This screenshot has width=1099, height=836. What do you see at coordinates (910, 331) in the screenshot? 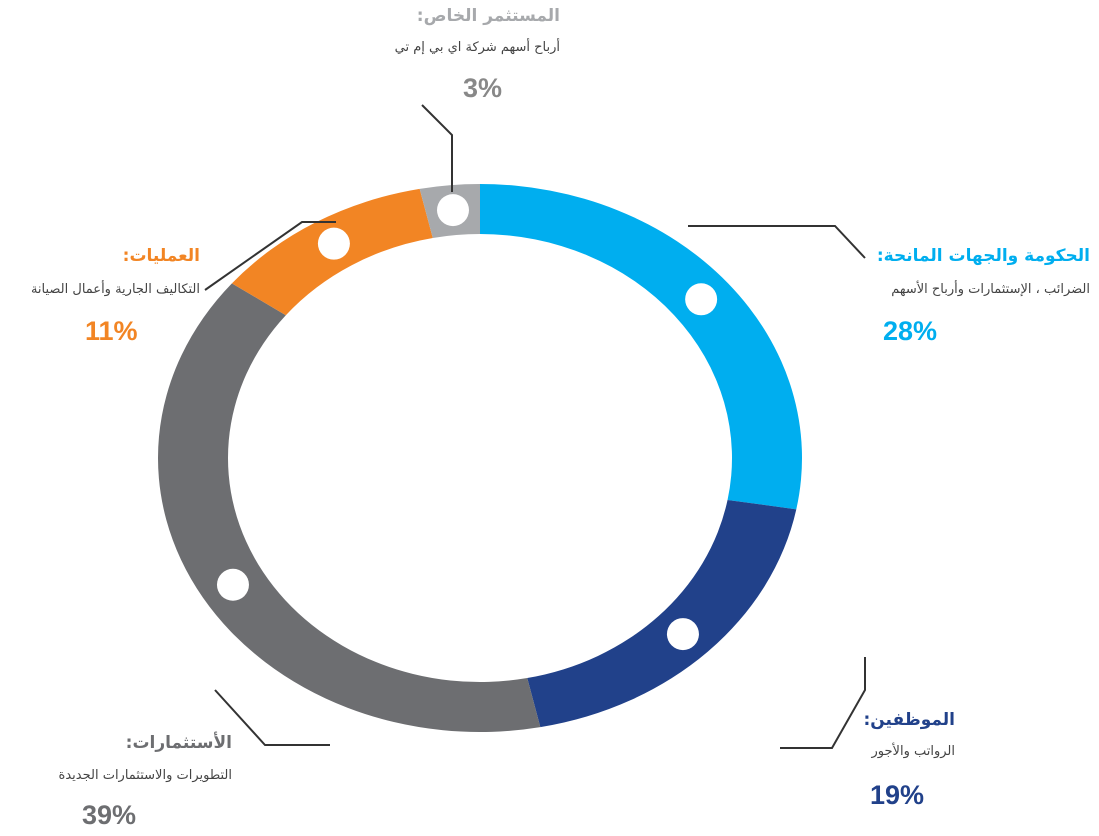
I see `value-label: 28%` at bounding box center [910, 331].